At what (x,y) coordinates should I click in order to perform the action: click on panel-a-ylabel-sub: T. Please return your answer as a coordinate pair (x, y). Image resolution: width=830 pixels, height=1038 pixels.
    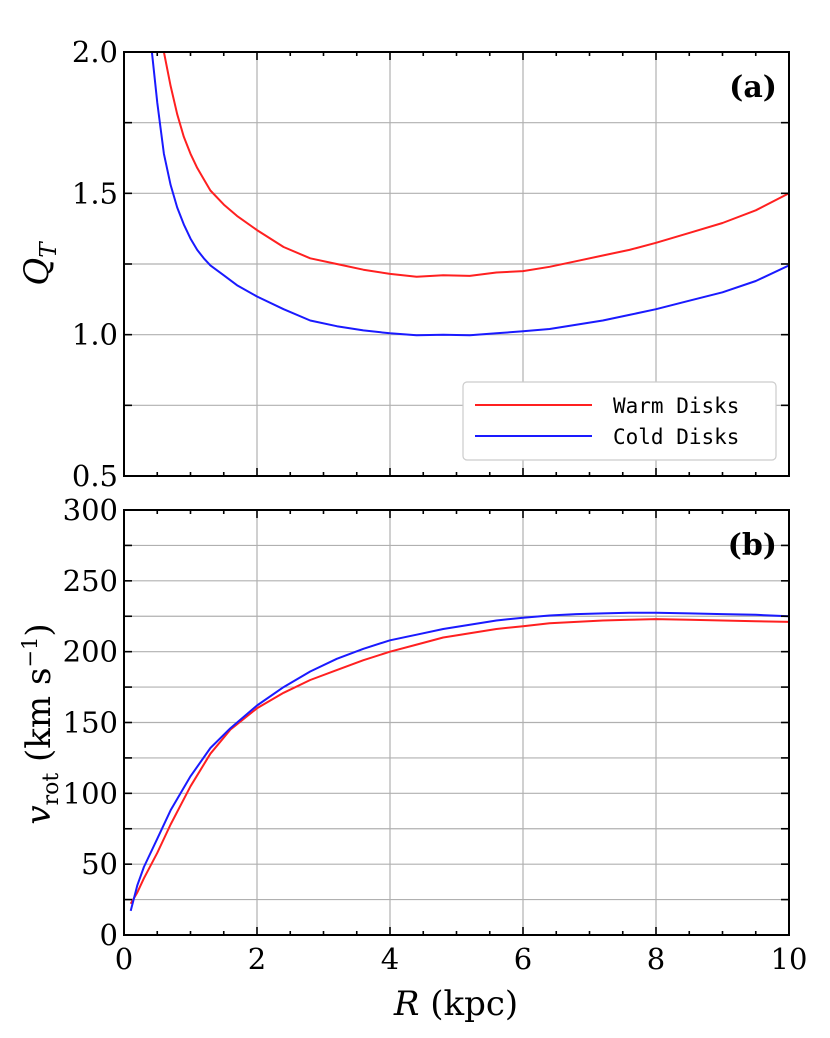
    Looking at the image, I should click on (49, 249).